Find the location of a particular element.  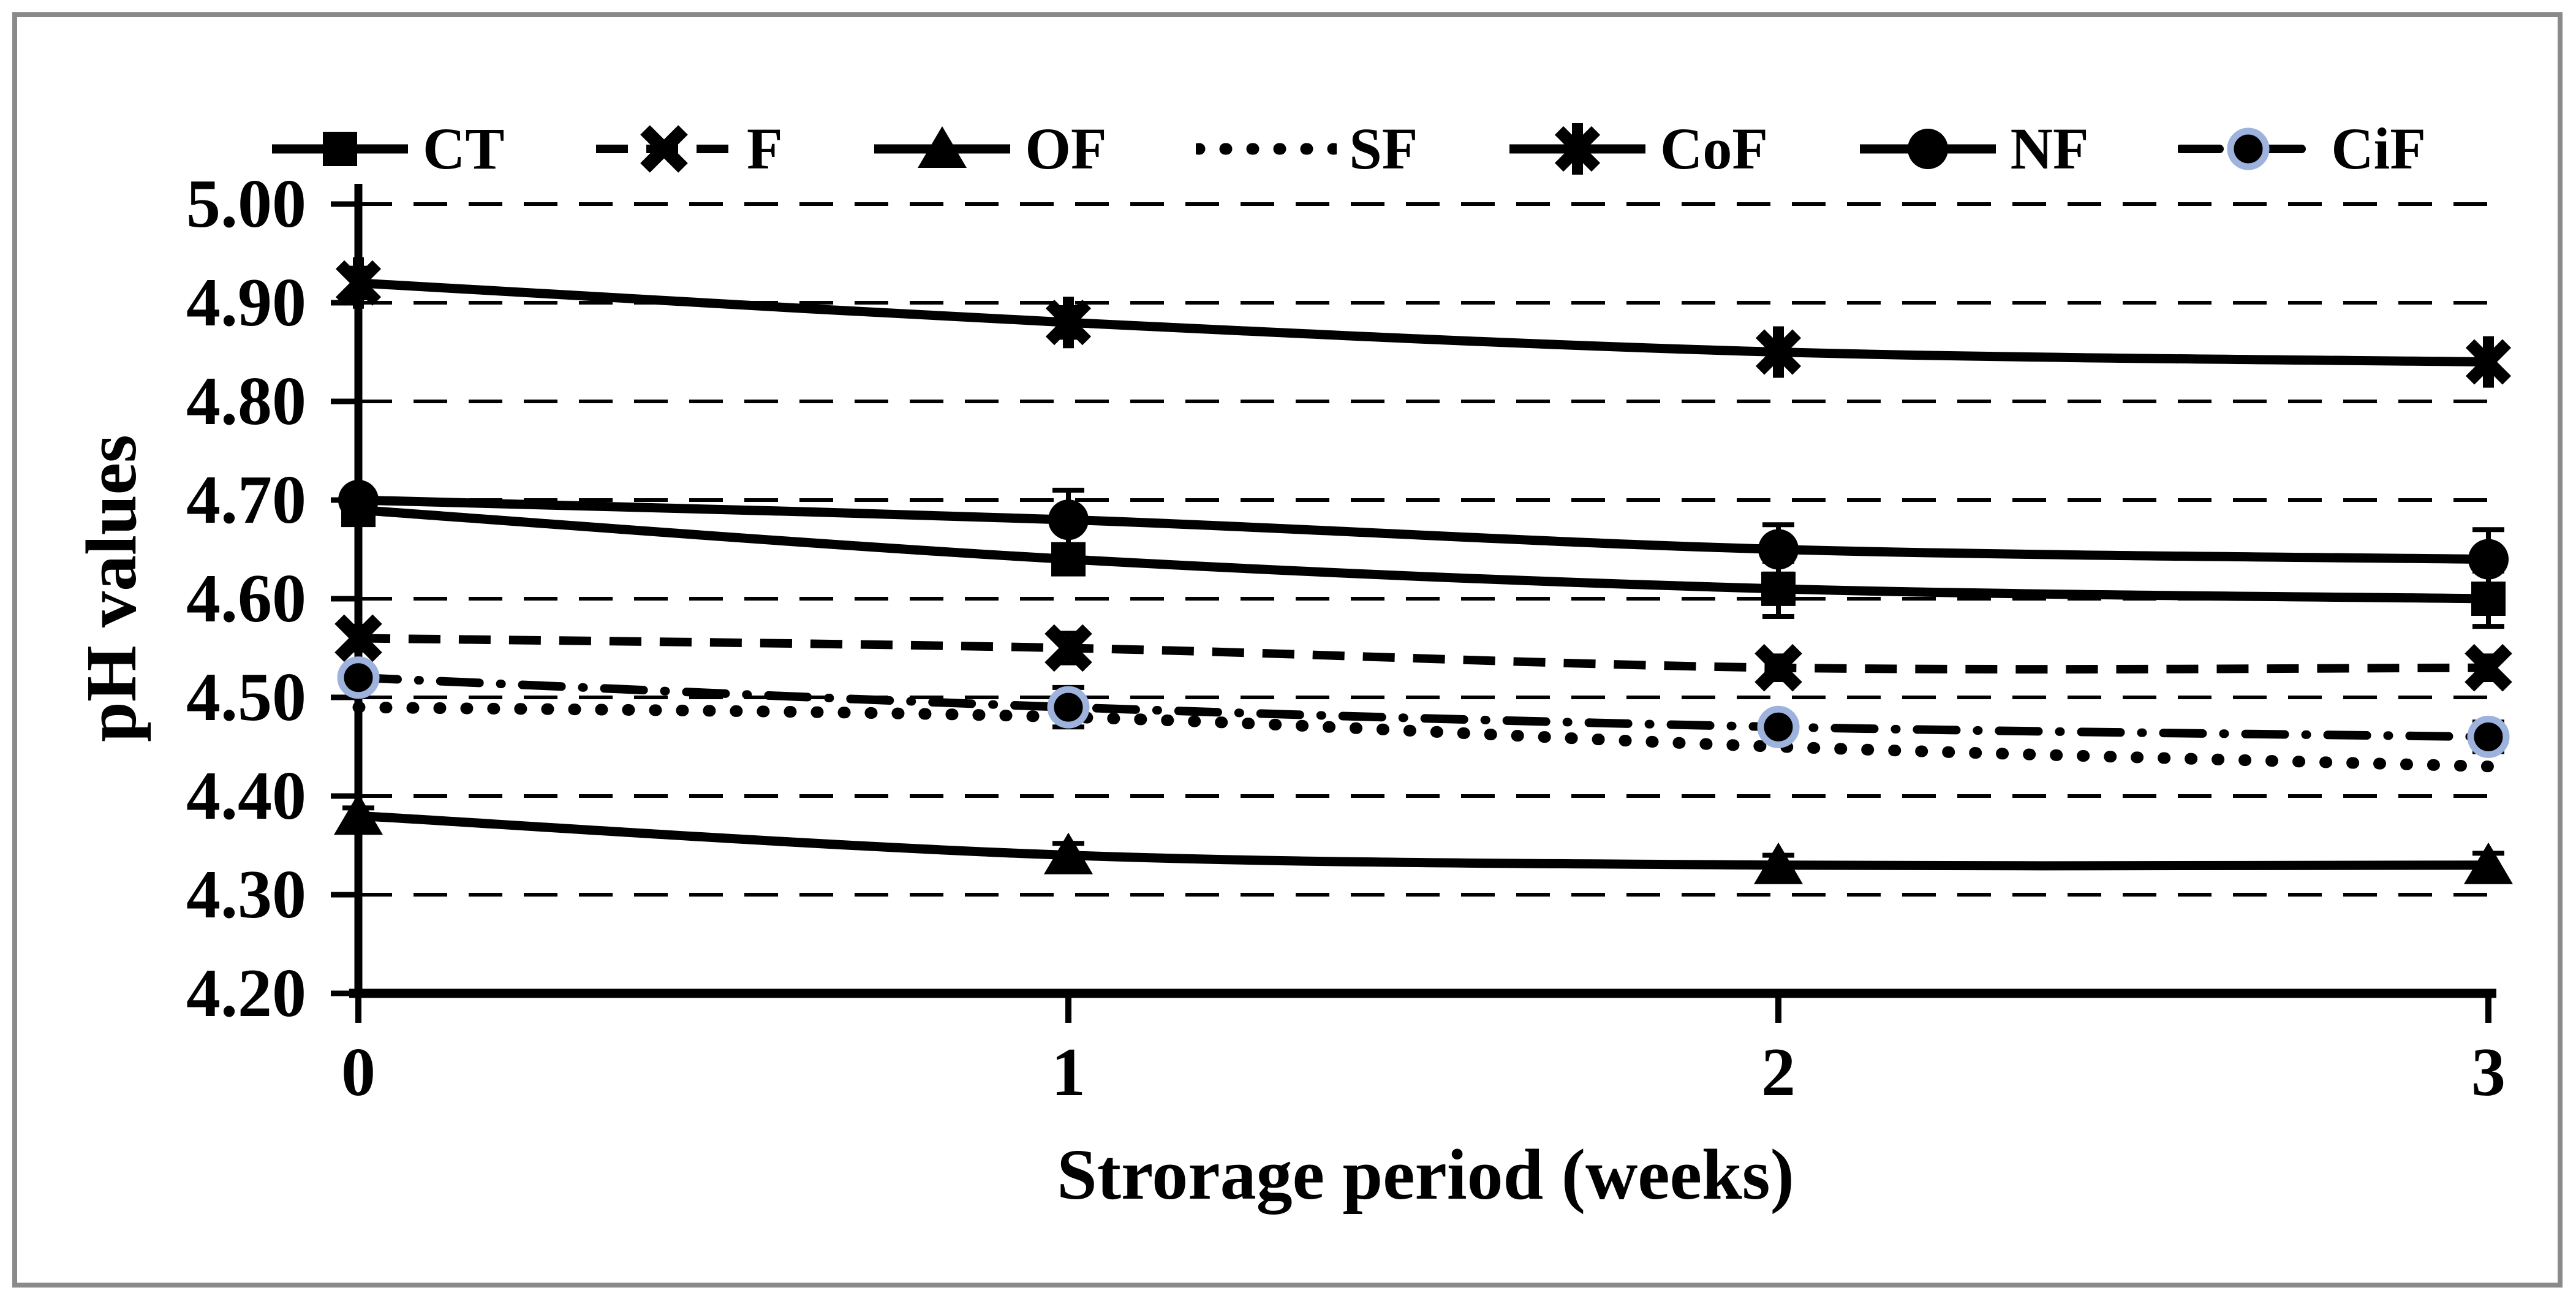

y-tick-label-460: 4.60 is located at coordinates (246, 599).